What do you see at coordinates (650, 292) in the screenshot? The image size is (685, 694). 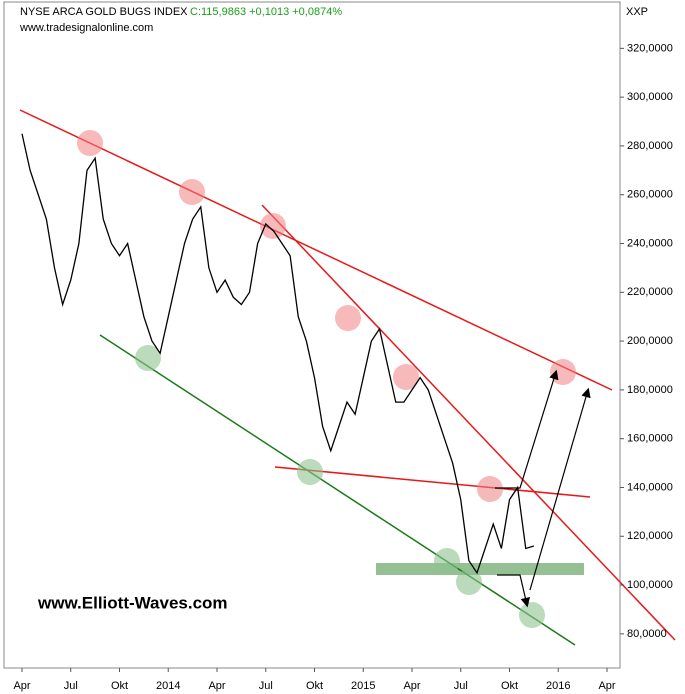 I see `y-tick-label: 220,0000` at bounding box center [650, 292].